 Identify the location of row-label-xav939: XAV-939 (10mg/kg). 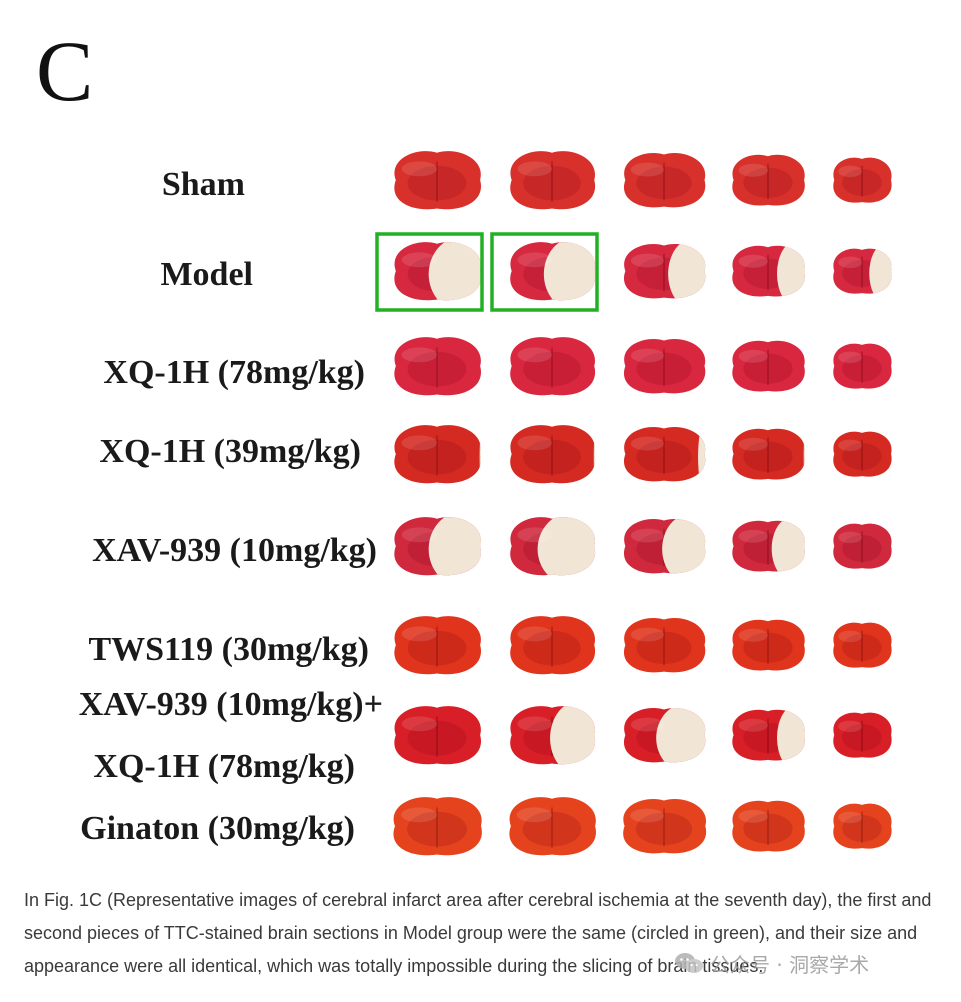
(234, 550).